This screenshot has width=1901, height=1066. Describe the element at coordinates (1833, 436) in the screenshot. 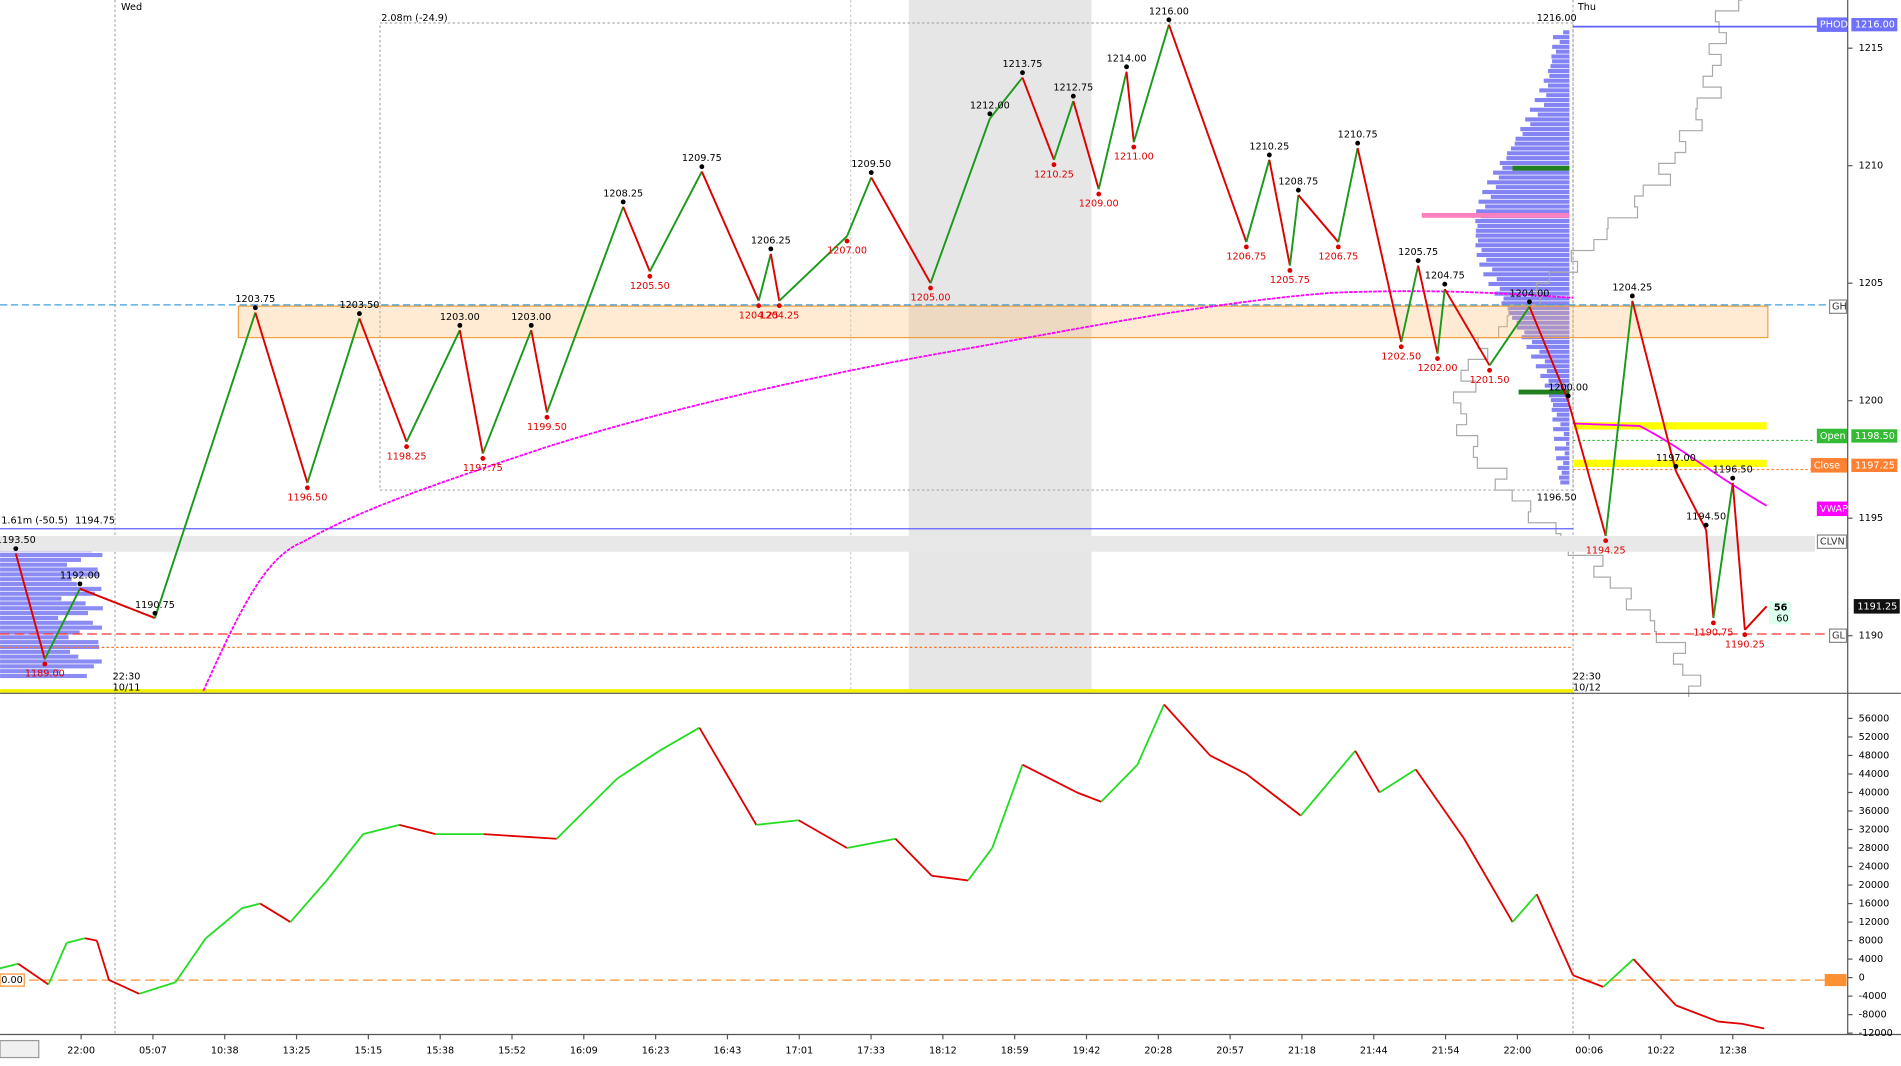

I see `level-tag-label: Open` at that location.